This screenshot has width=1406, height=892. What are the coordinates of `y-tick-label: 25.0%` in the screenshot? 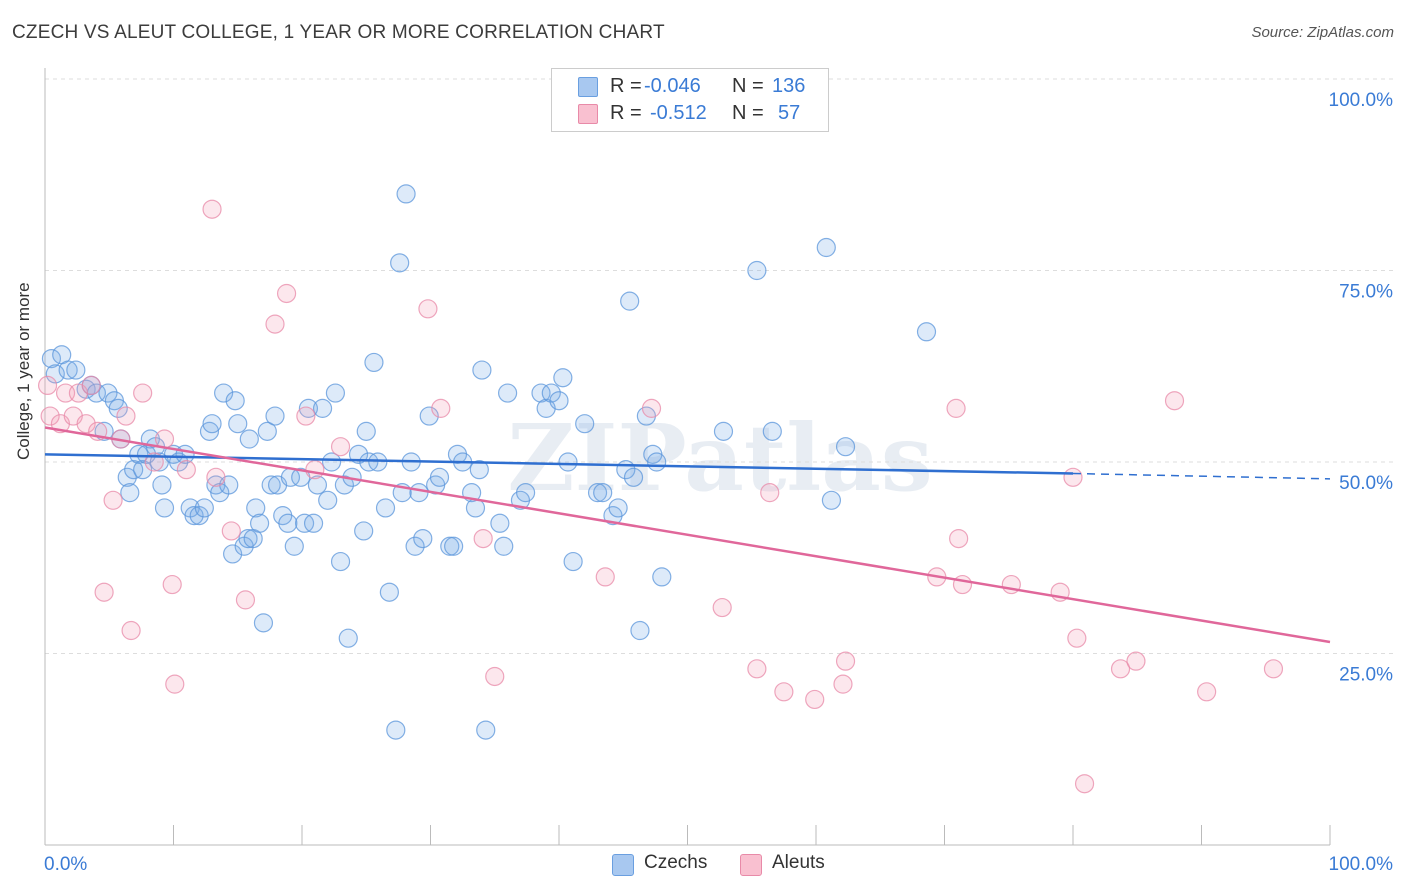 It's located at (1366, 675).